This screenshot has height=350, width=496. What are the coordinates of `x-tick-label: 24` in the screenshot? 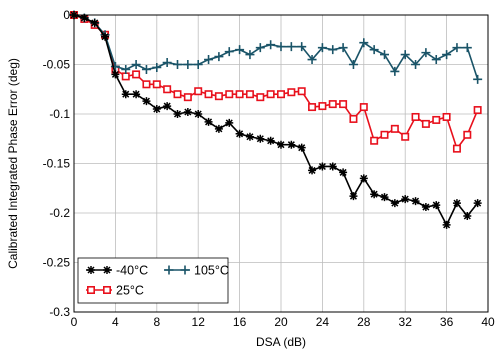 It's located at (323, 322).